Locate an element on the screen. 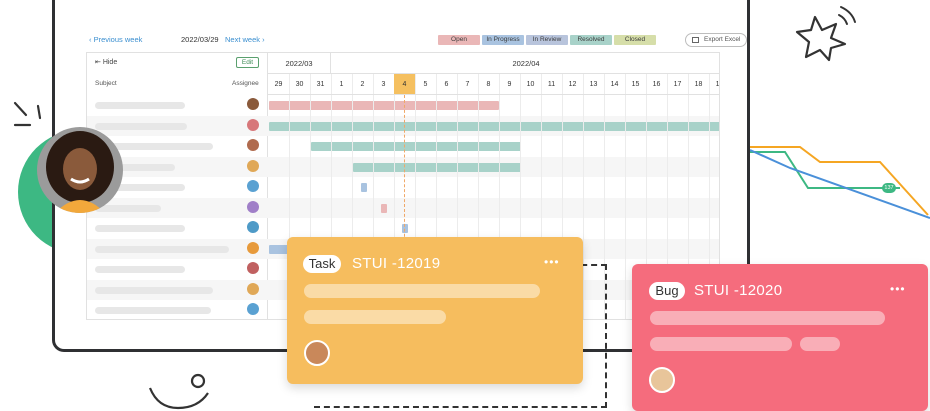 Image resolution: width=930 pixels, height=411 pixels. day-18: 18 is located at coordinates (698, 84).